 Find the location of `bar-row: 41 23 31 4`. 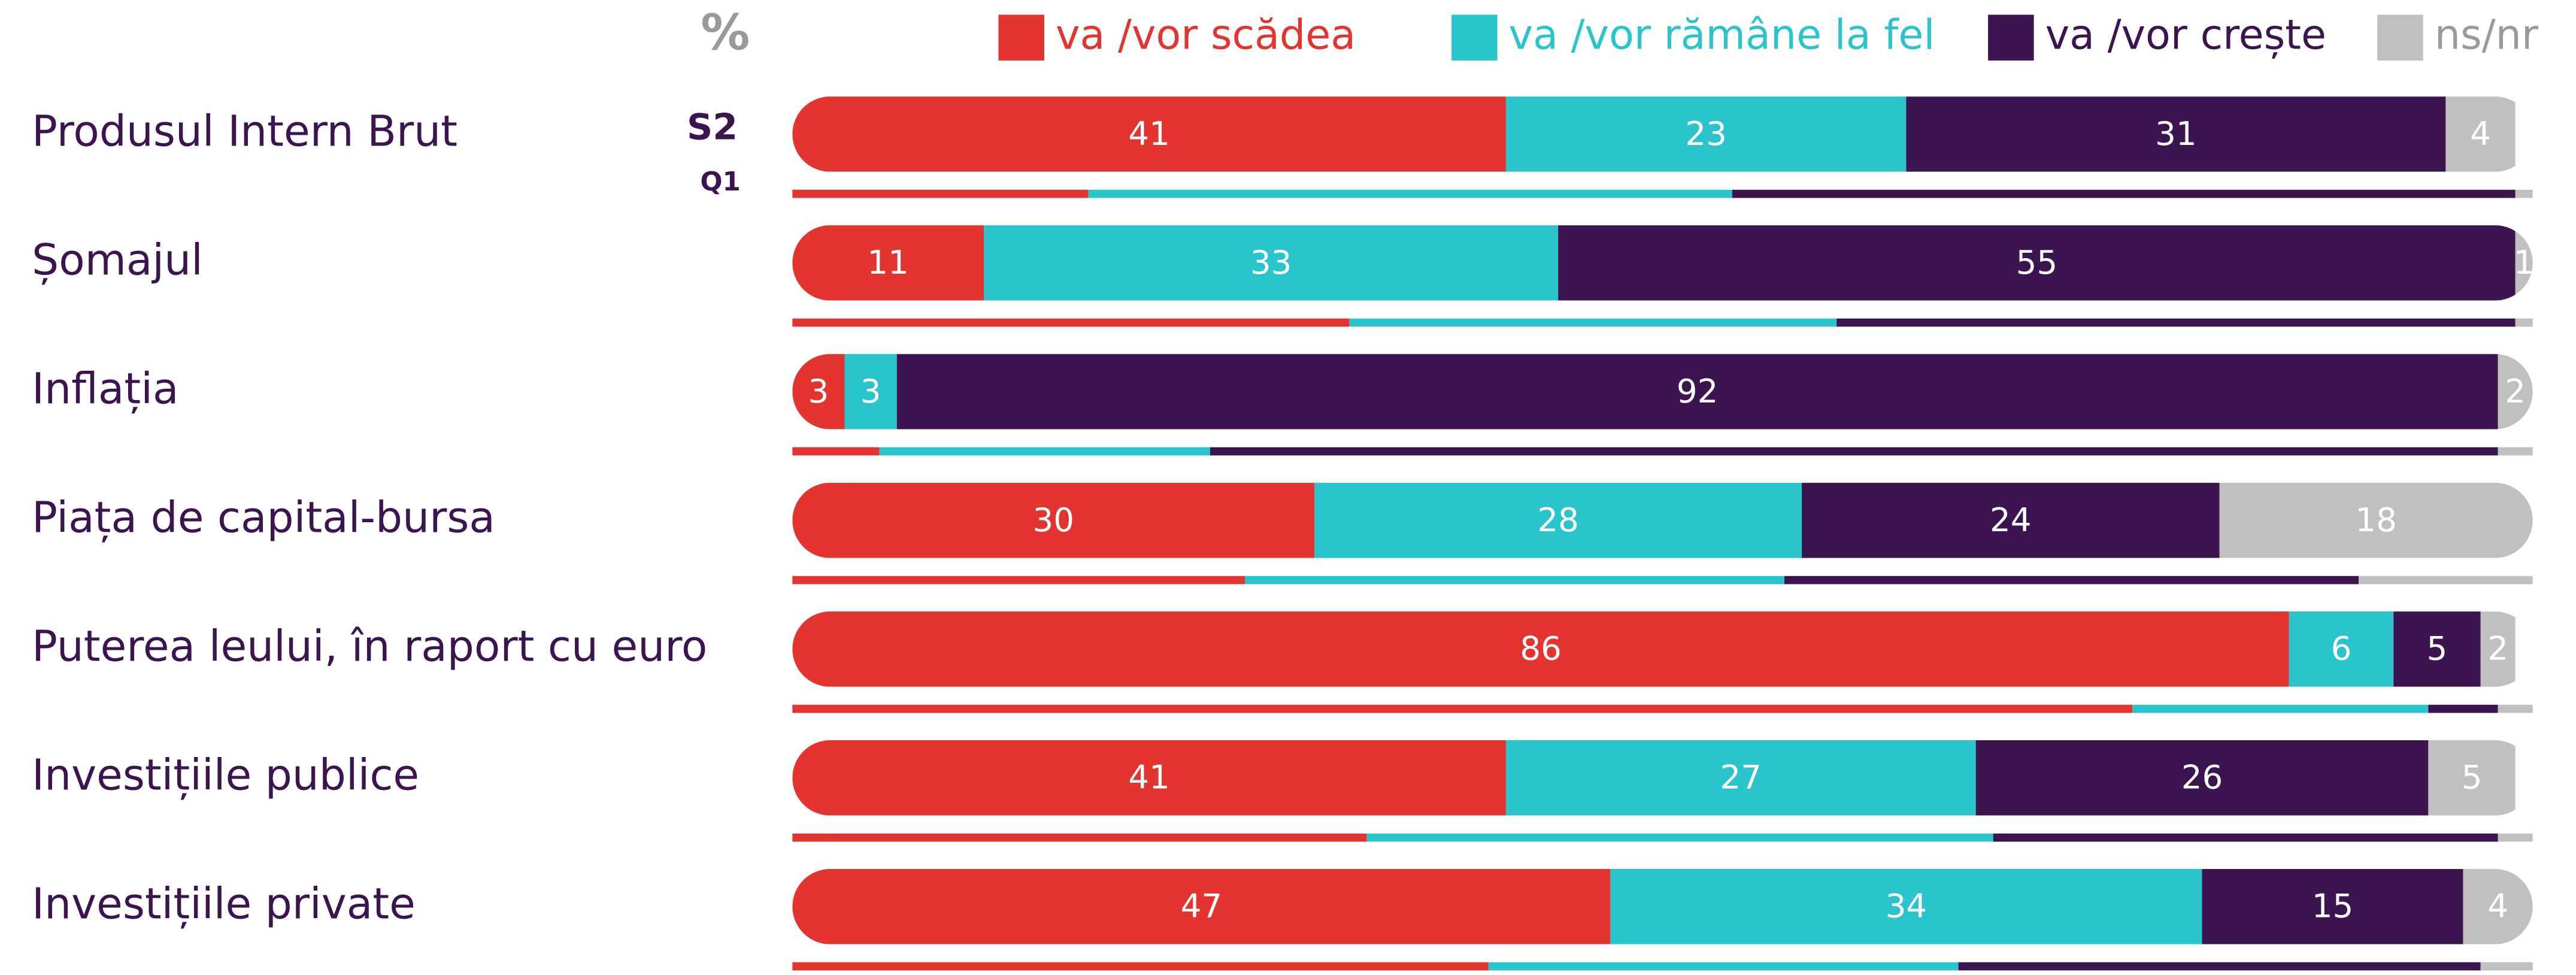

bar-row: 41 23 31 4 is located at coordinates (1654, 134).